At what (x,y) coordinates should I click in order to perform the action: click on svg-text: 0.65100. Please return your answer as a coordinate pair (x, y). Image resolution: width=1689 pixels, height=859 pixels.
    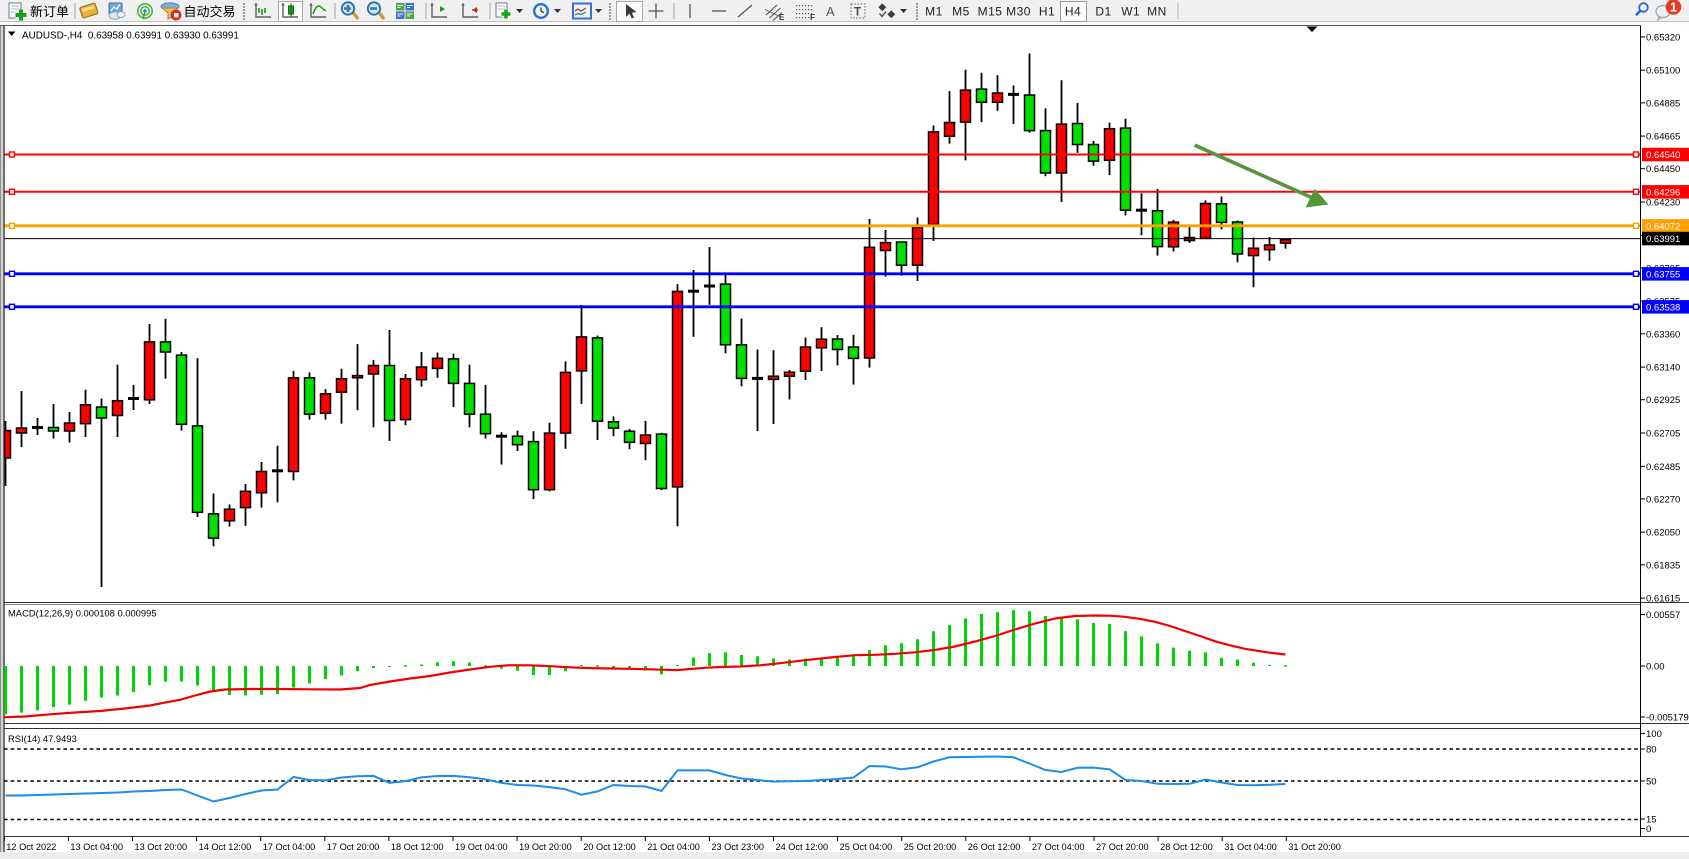
    Looking at the image, I should click on (1663, 71).